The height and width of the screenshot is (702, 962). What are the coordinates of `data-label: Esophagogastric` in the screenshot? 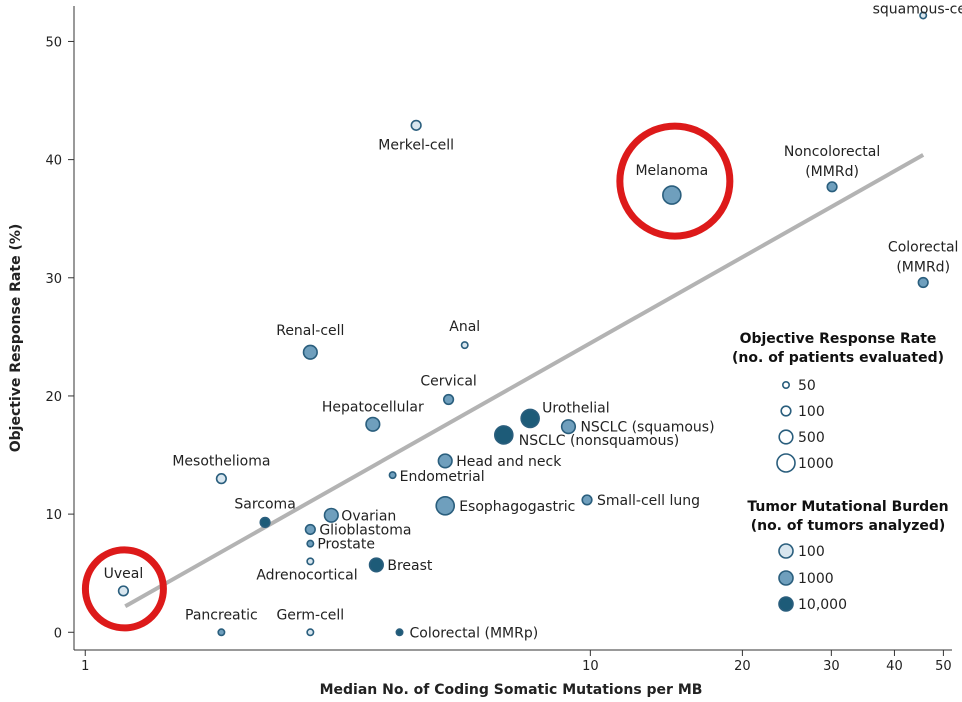 It's located at (517, 507).